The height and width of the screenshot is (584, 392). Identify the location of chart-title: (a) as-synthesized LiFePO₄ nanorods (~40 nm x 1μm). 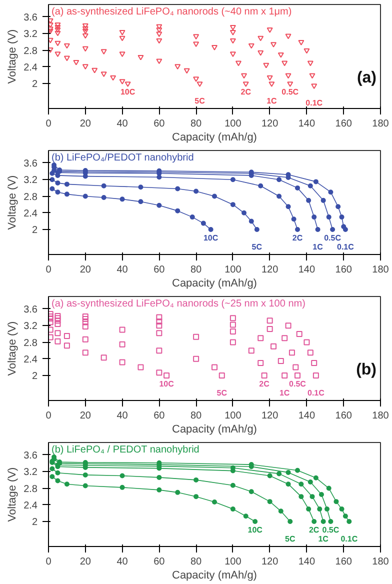
(172, 12).